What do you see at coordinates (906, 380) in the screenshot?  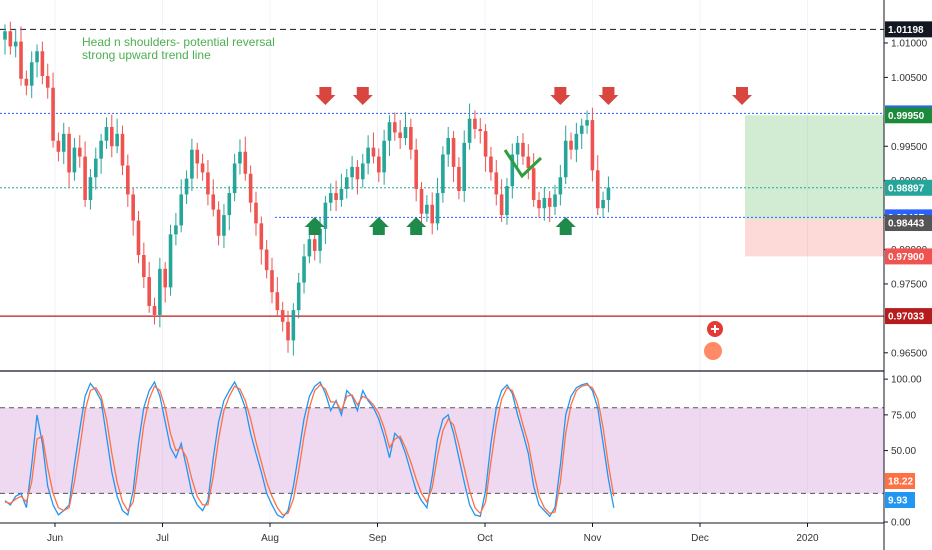 I see `osc-y-tick-label: 100.00` at bounding box center [906, 380].